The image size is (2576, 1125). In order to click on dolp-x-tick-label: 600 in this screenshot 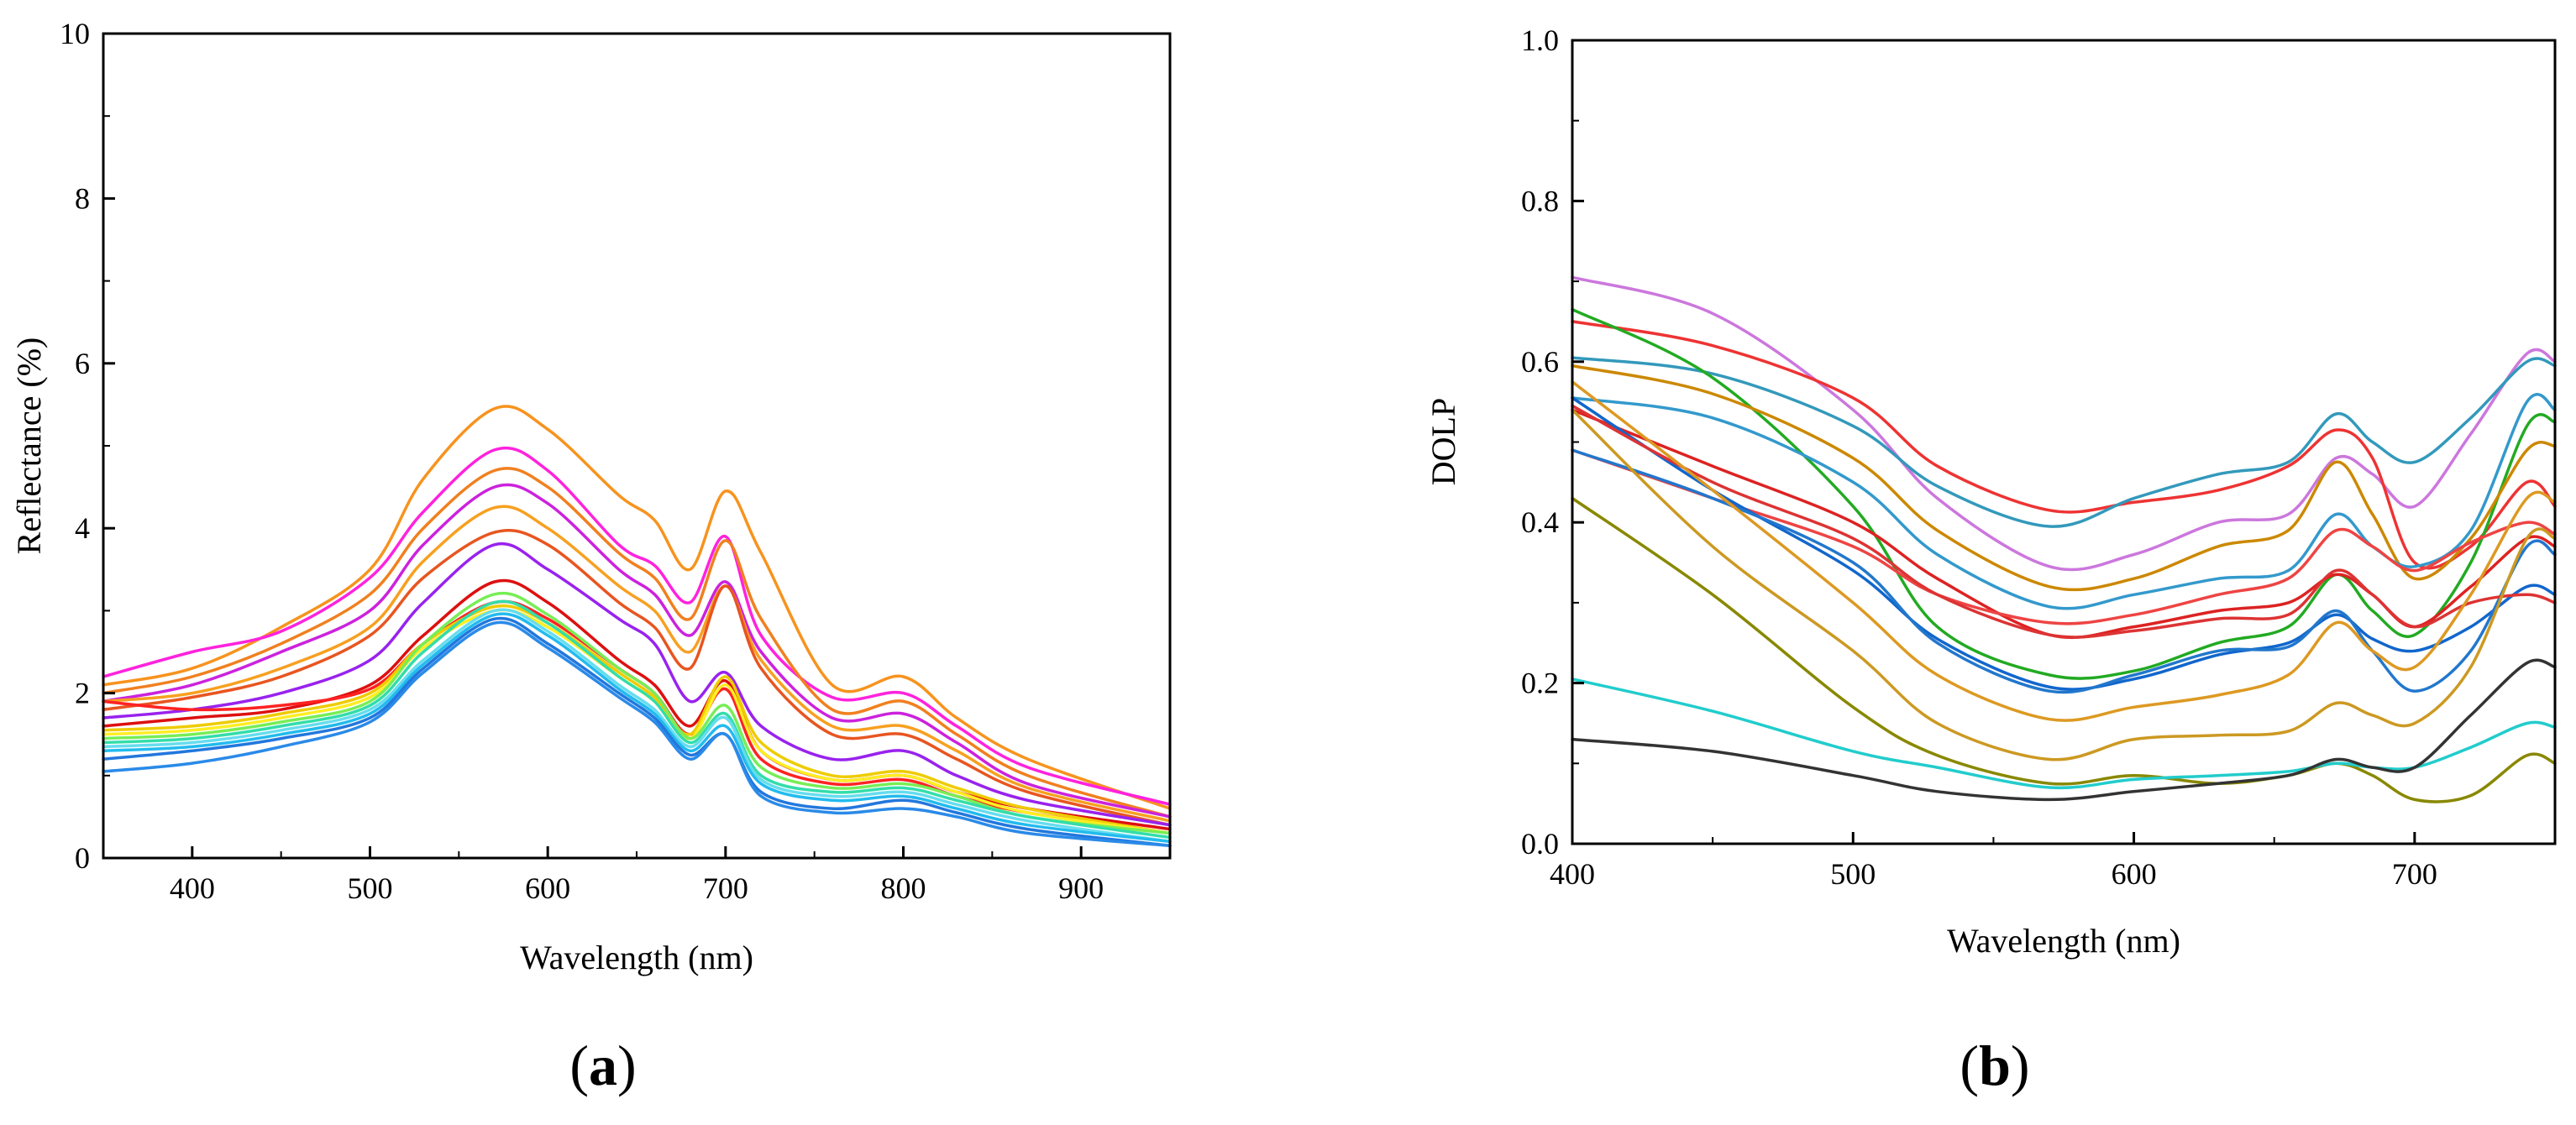, I will do `click(2134, 874)`.